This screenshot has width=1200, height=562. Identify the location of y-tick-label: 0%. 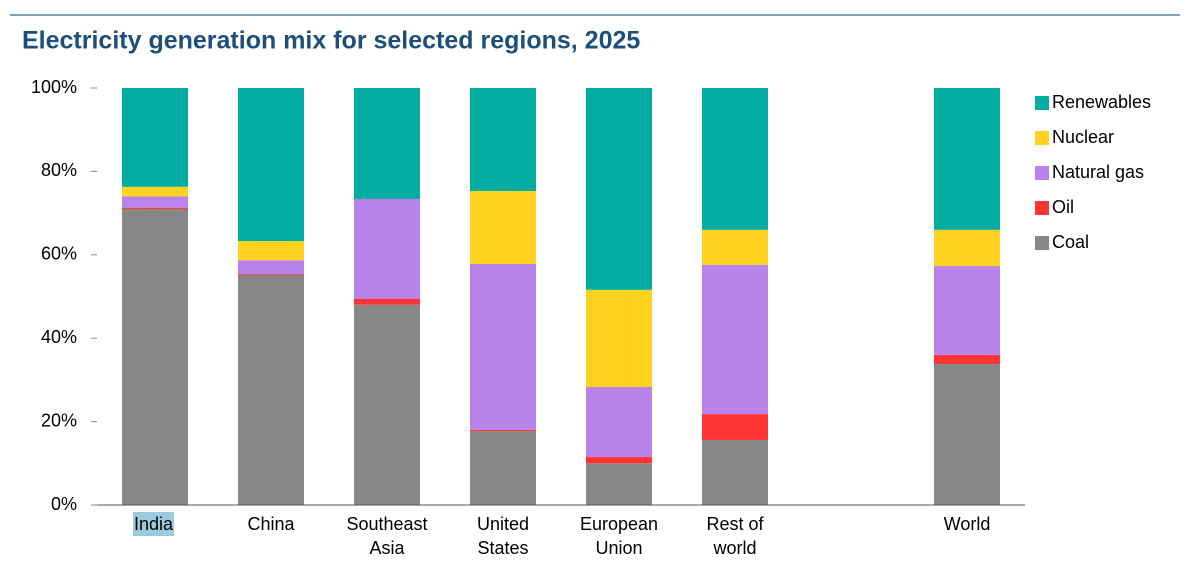
(64, 504).